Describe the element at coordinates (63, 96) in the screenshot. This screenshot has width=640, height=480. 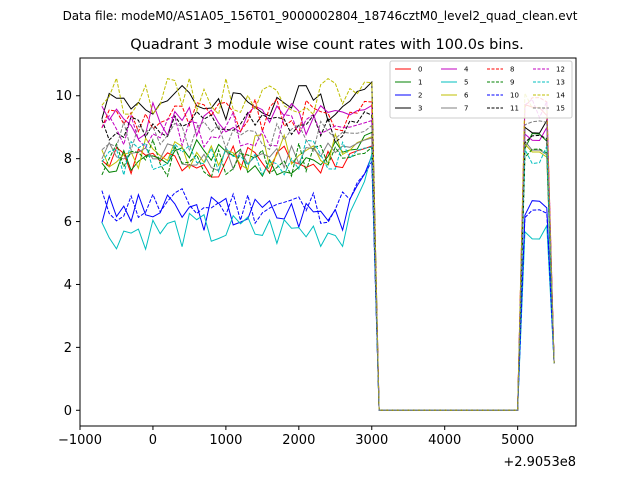
I see `y-tick-label: 10` at that location.